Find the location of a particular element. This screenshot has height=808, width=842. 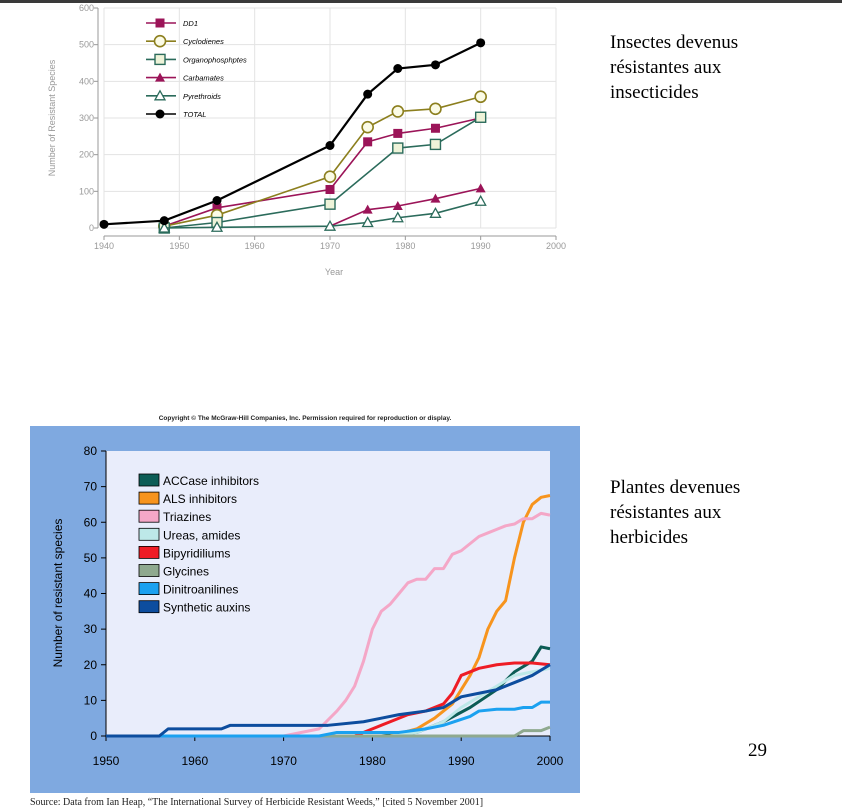

chart1-legend-label: Organophosphptes is located at coordinates (215, 59).